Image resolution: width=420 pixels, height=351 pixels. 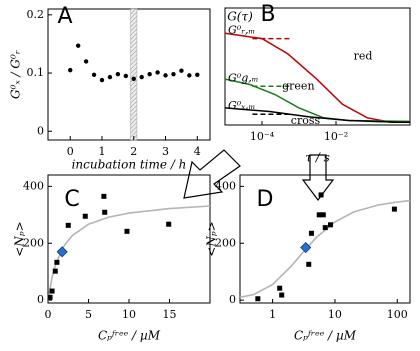 I want to click on y-tick-label: 0.1, so click(x=36, y=72).